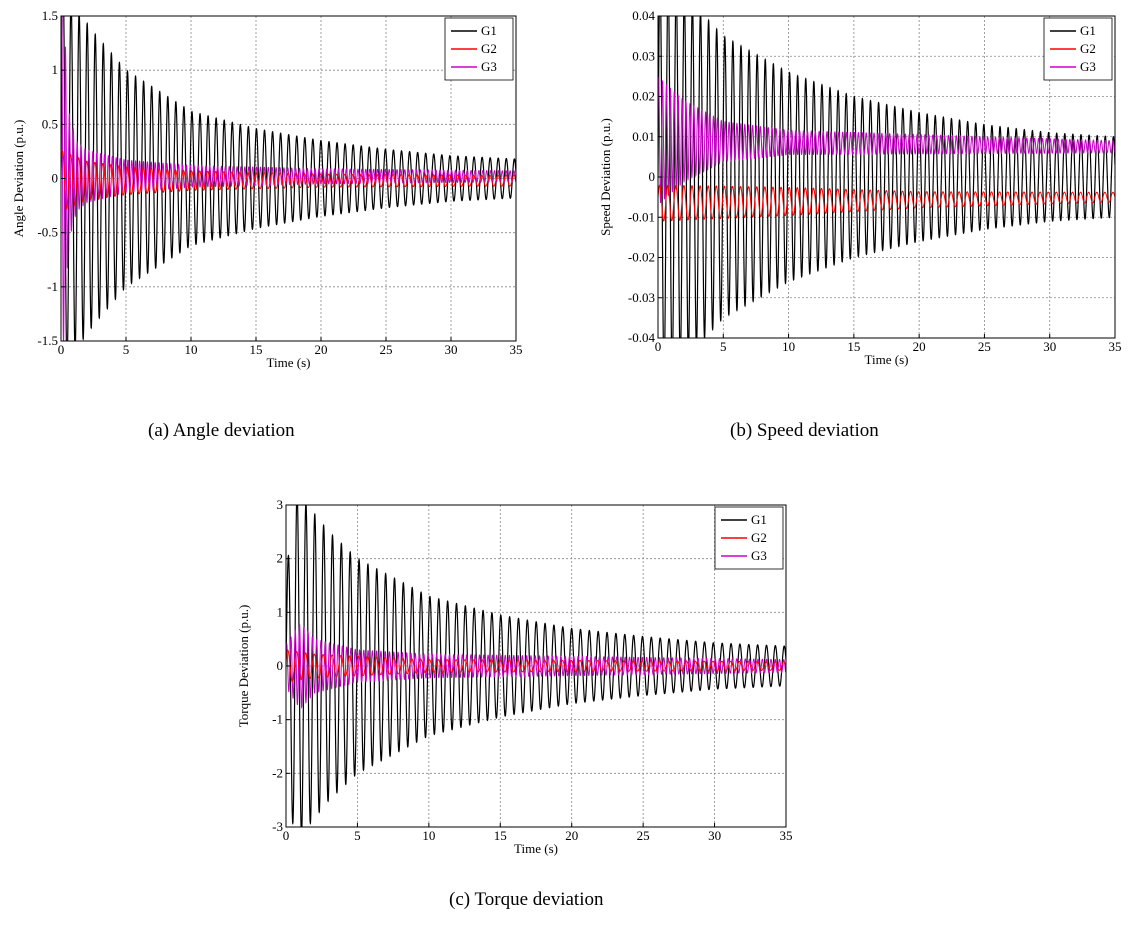 This screenshot has width=1131, height=936. I want to click on y-tick-label: 0.04, so click(643, 15).